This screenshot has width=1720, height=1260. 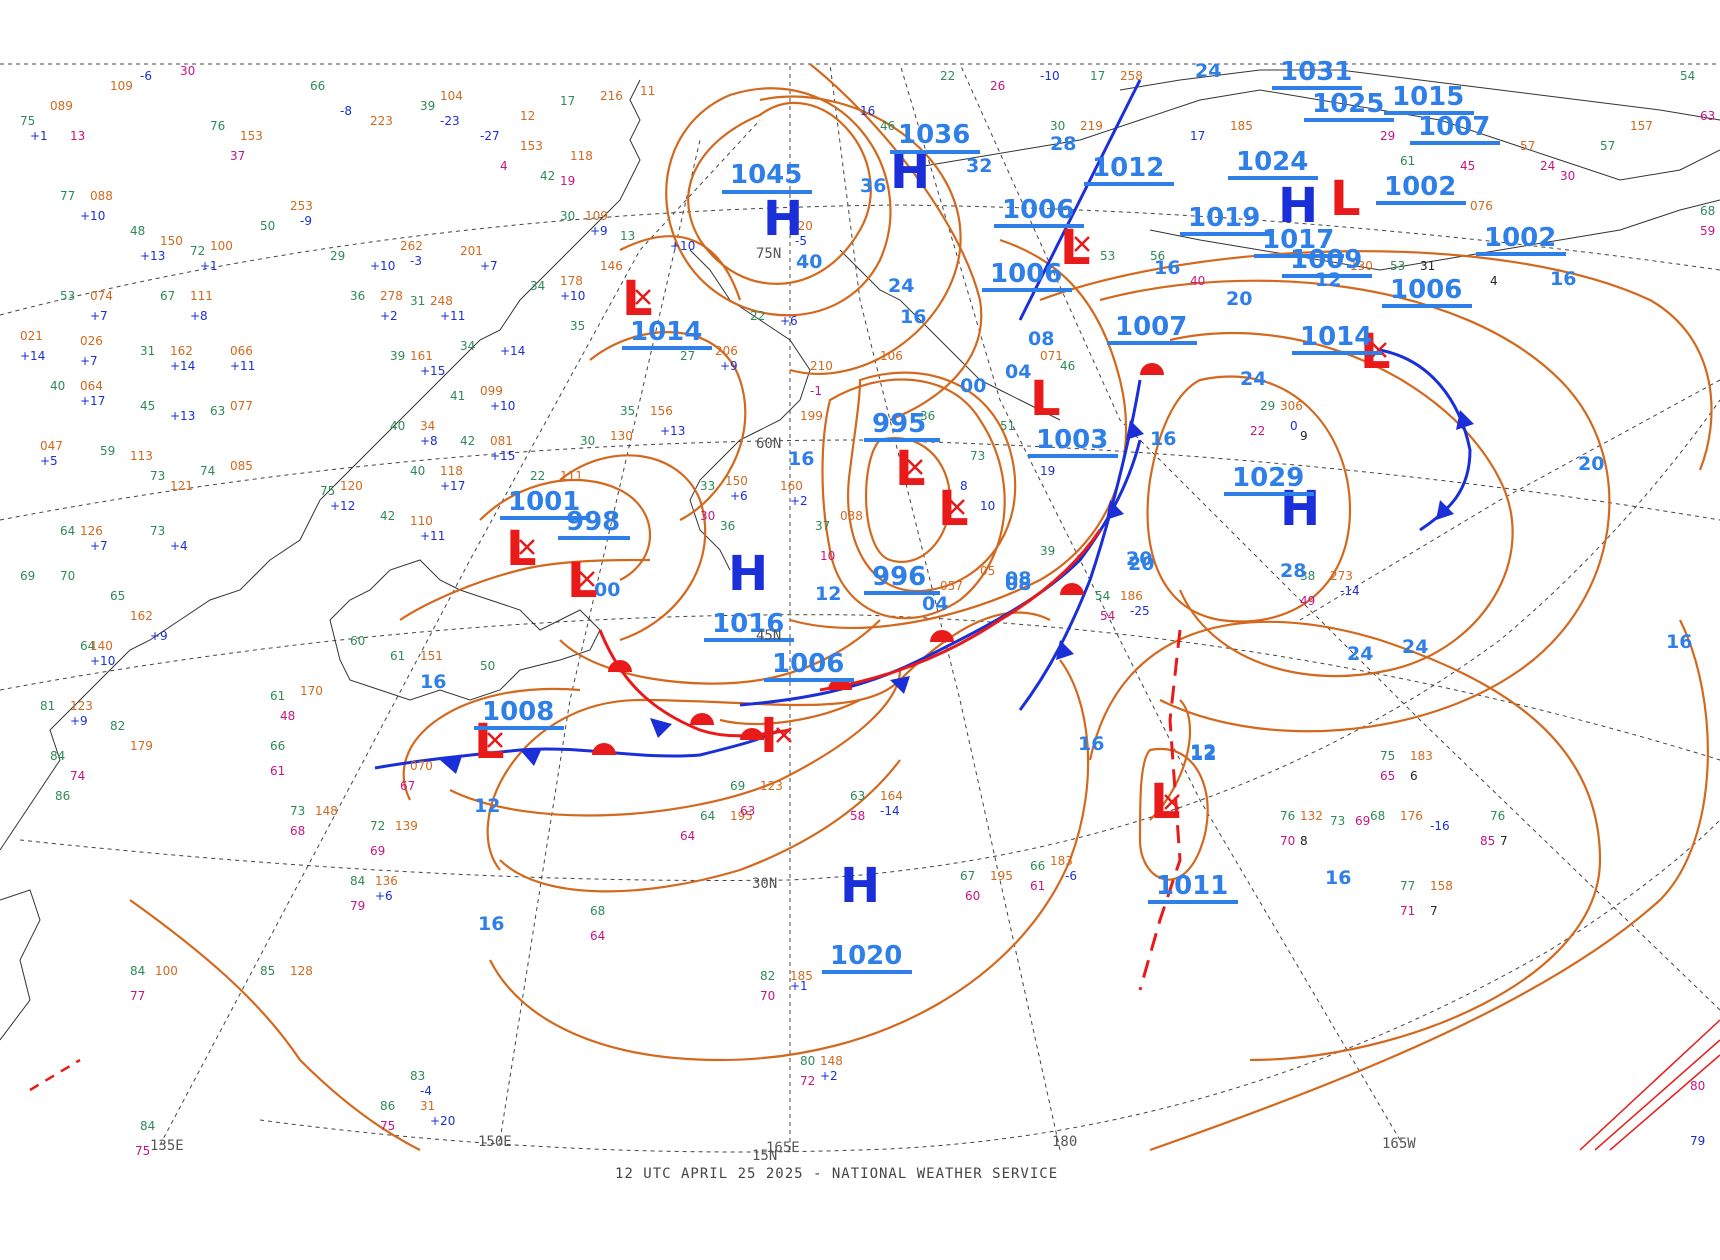 What do you see at coordinates (1481, 206) in the screenshot?
I see `svg-text: 076` at bounding box center [1481, 206].